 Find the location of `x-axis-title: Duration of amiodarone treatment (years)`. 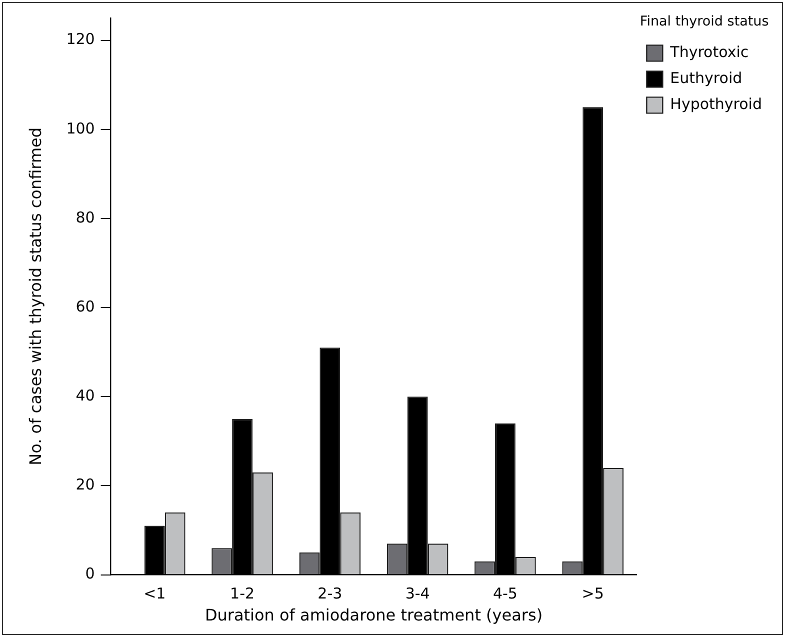

x-axis-title: Duration of amiodarone treatment (years) is located at coordinates (373, 615).